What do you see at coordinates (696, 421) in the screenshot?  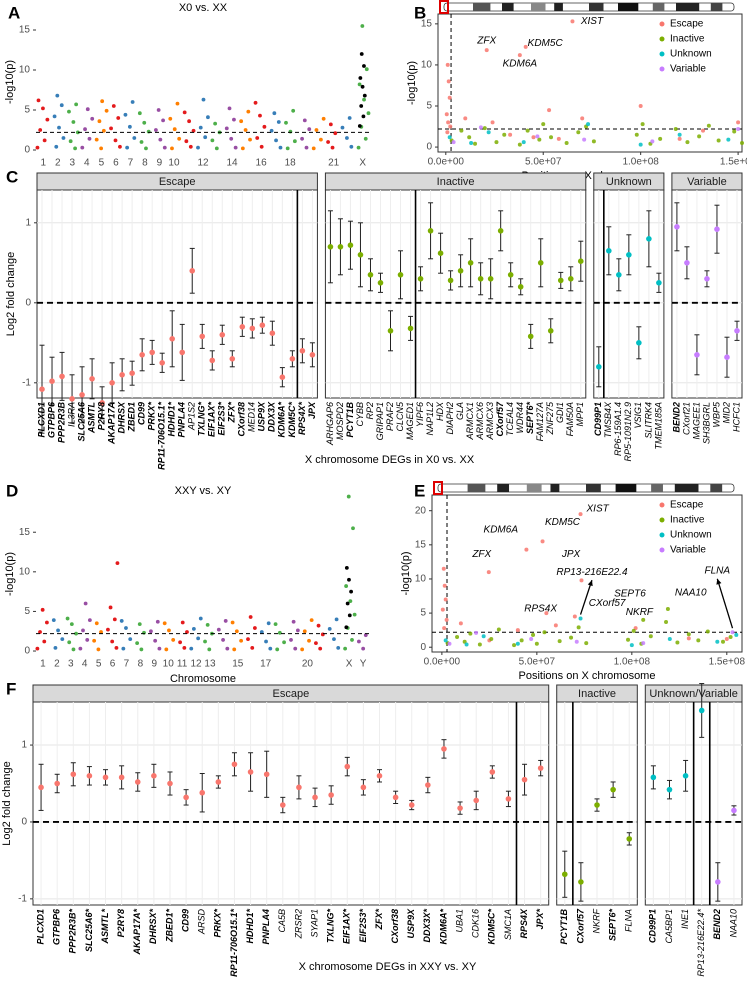 I see `gene-label: MAGEE1` at bounding box center [696, 421].